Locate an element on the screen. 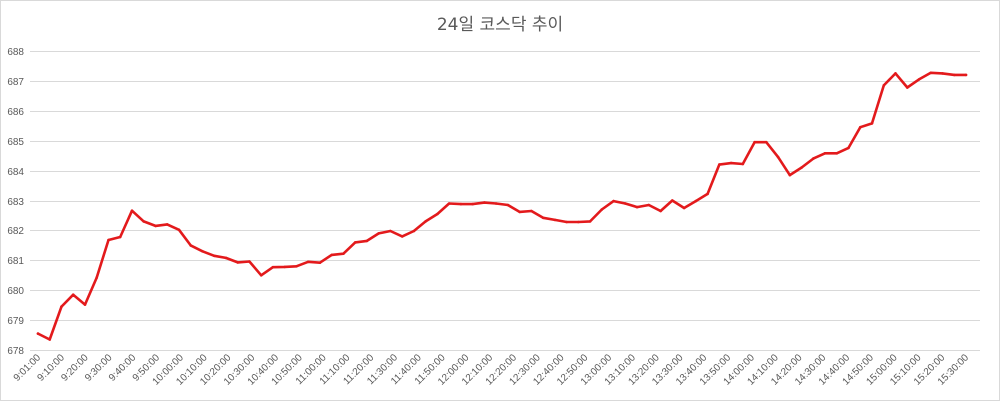 Image resolution: width=1000 pixels, height=401 pixels. y-tick-label: 688 is located at coordinates (15, 52).